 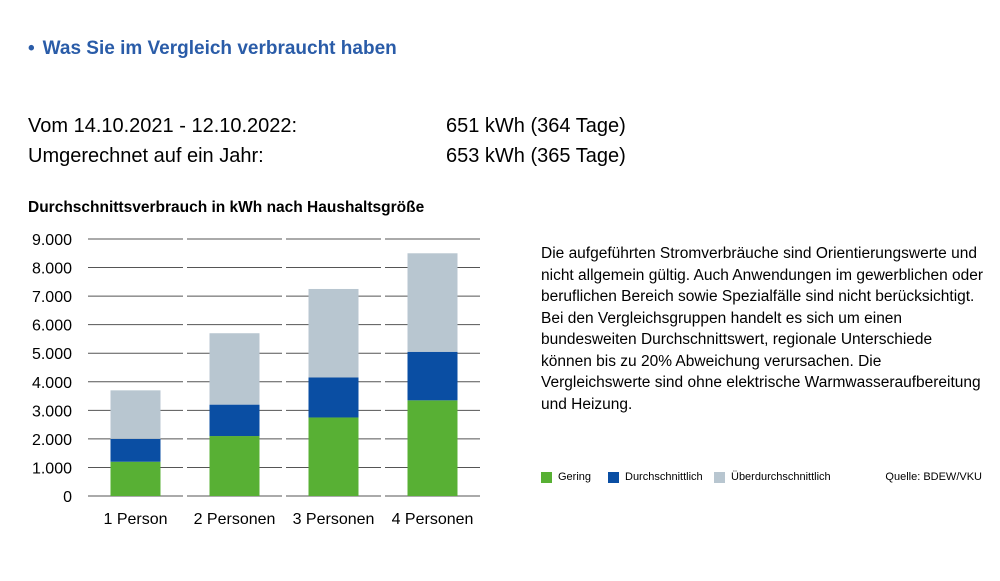 I want to click on y-tick-label: 3.000, so click(x=52, y=411).